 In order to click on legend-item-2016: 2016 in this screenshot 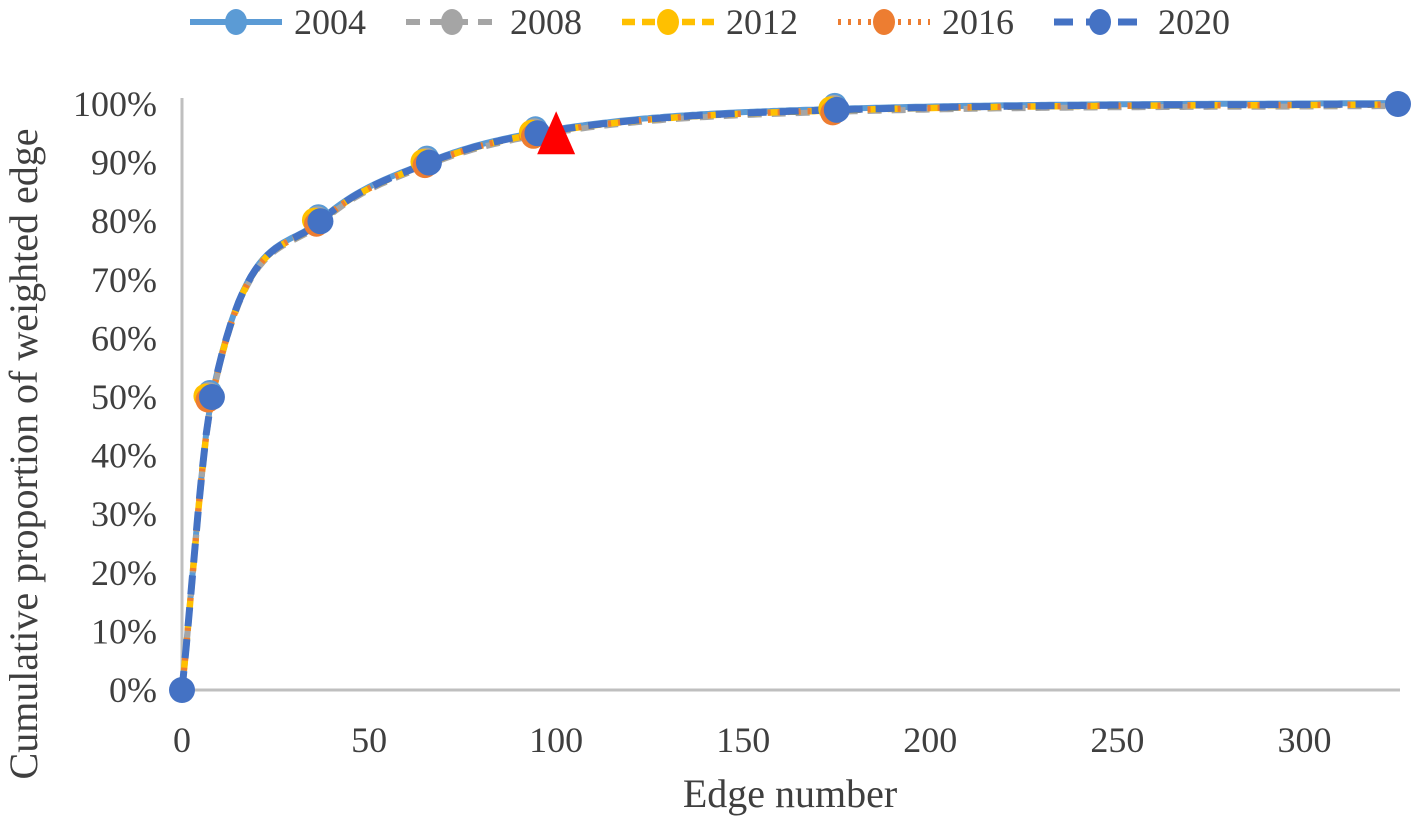, I will do `click(925, 22)`.